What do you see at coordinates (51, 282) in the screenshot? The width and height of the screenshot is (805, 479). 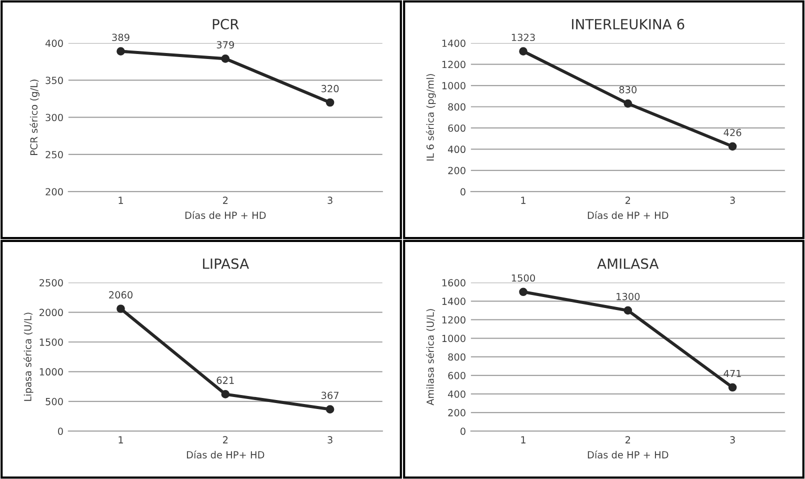 I see `y-tick-label: 2500` at bounding box center [51, 282].